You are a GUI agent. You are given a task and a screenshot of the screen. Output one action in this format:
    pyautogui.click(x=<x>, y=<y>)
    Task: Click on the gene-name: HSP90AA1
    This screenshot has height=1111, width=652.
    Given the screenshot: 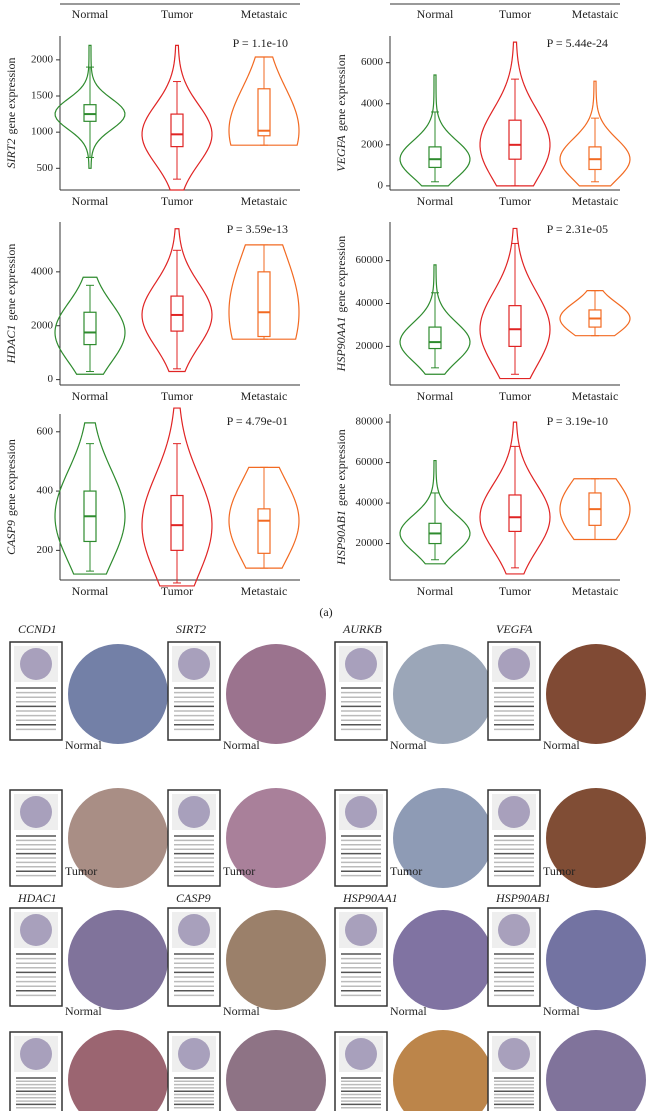 What is the action you would take?
    pyautogui.click(x=341, y=345)
    